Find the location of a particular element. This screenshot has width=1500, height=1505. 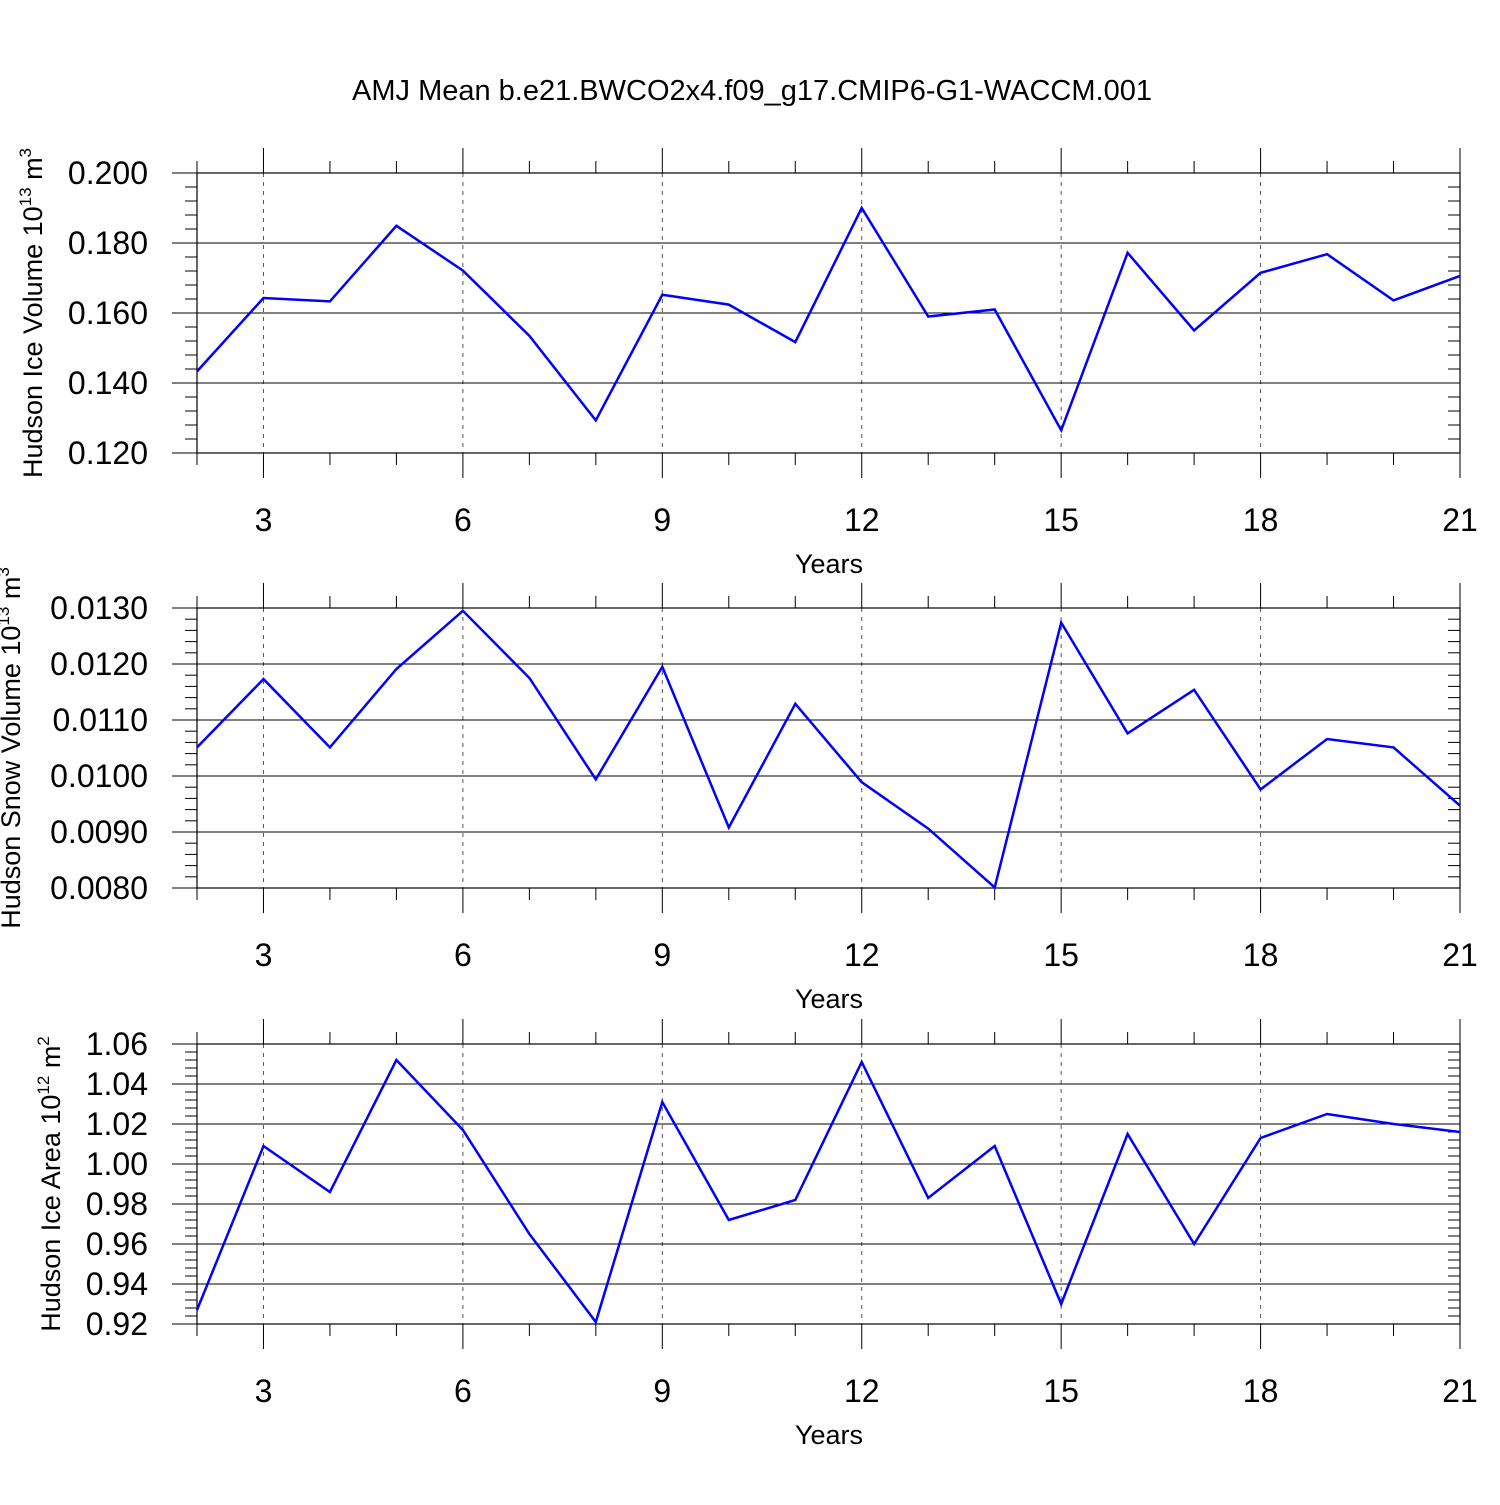

y-tick-label: 0.0110 is located at coordinates (101, 720).